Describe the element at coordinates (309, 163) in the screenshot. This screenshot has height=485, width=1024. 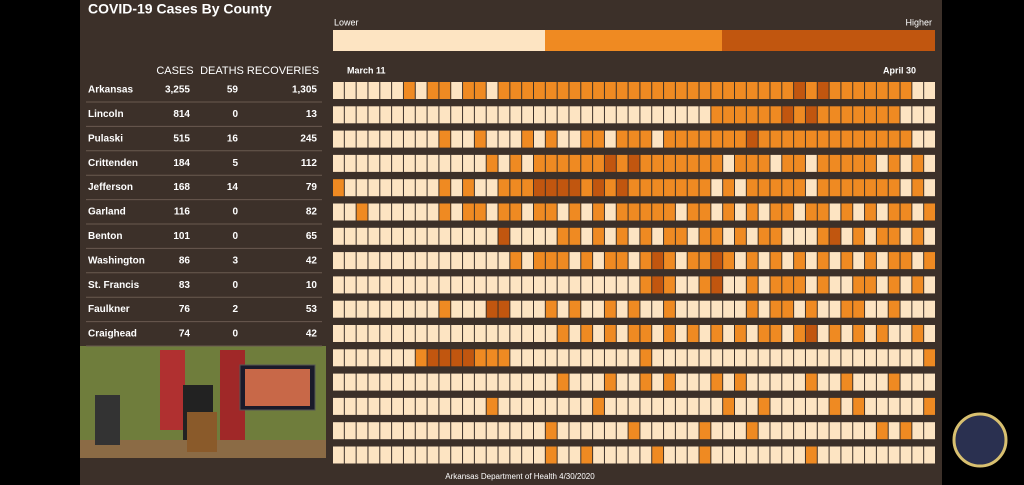
I see `table-value: 112` at that location.